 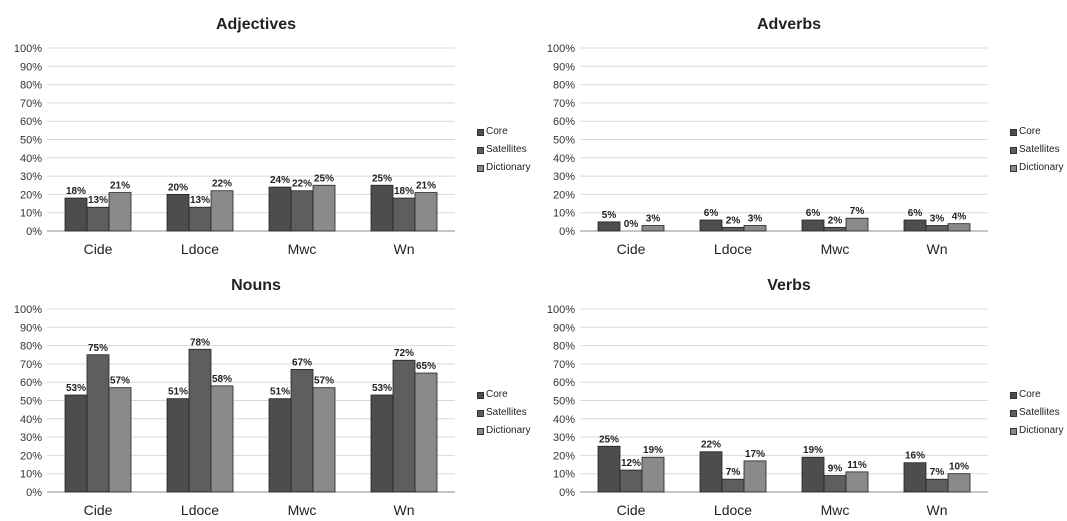 What do you see at coordinates (564, 122) in the screenshot?
I see `y-tick-label: 60%` at bounding box center [564, 122].